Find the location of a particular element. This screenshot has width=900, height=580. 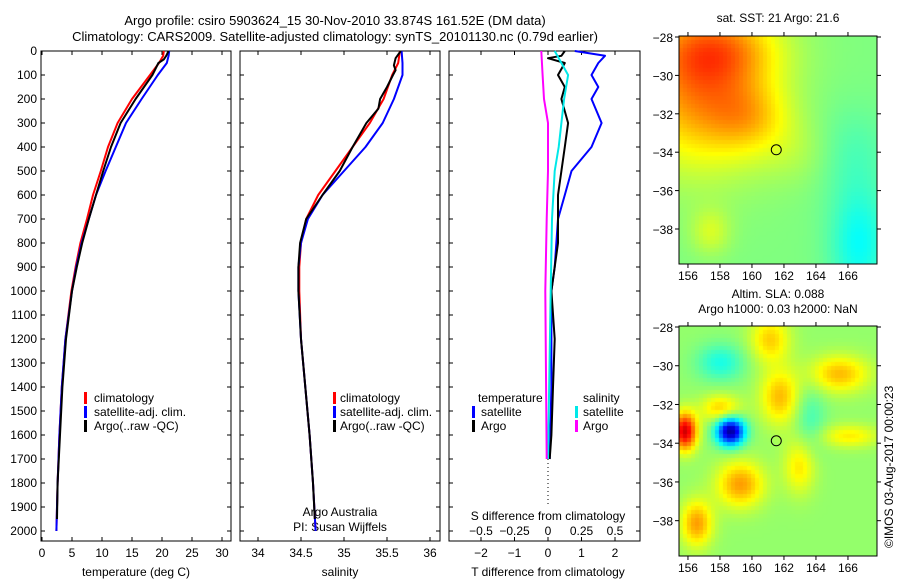

map-y-tick-label: −36 is located at coordinates (663, 483).